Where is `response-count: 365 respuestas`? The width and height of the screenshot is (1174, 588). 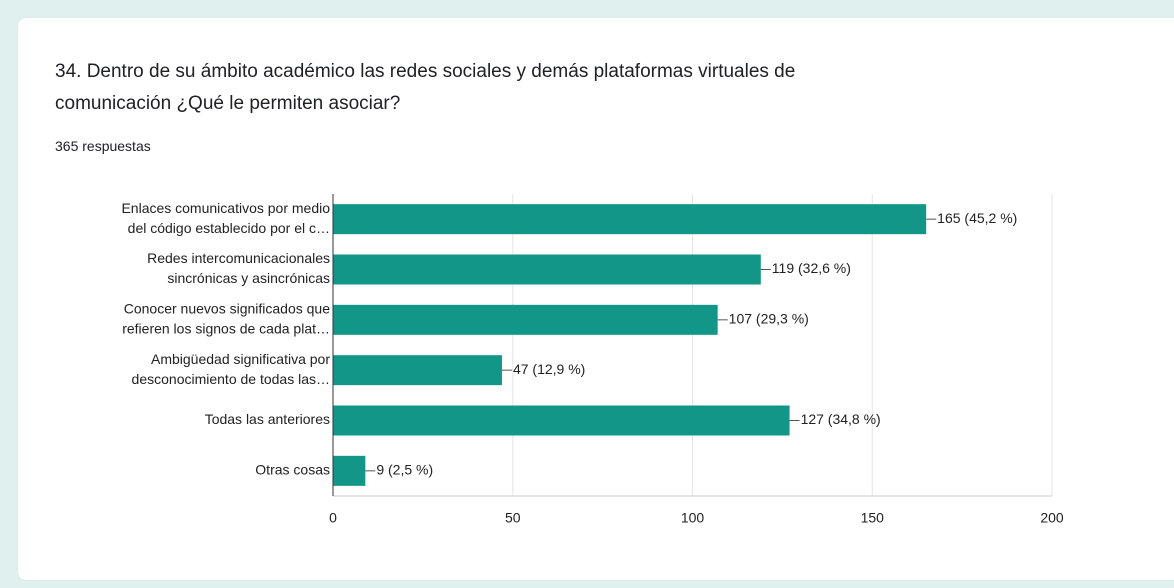
response-count: 365 respuestas is located at coordinates (103, 146).